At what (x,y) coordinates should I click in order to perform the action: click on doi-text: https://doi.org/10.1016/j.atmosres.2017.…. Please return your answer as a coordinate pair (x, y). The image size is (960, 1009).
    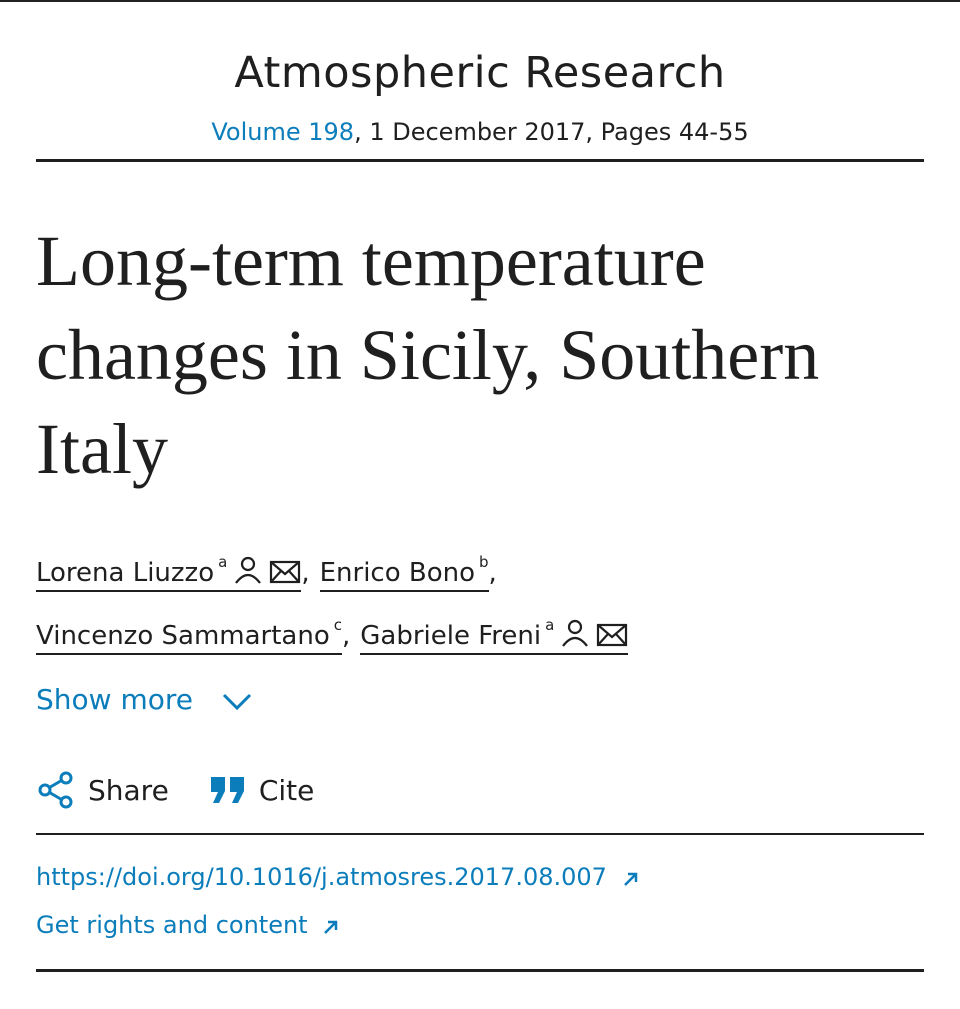
    Looking at the image, I should click on (321, 877).